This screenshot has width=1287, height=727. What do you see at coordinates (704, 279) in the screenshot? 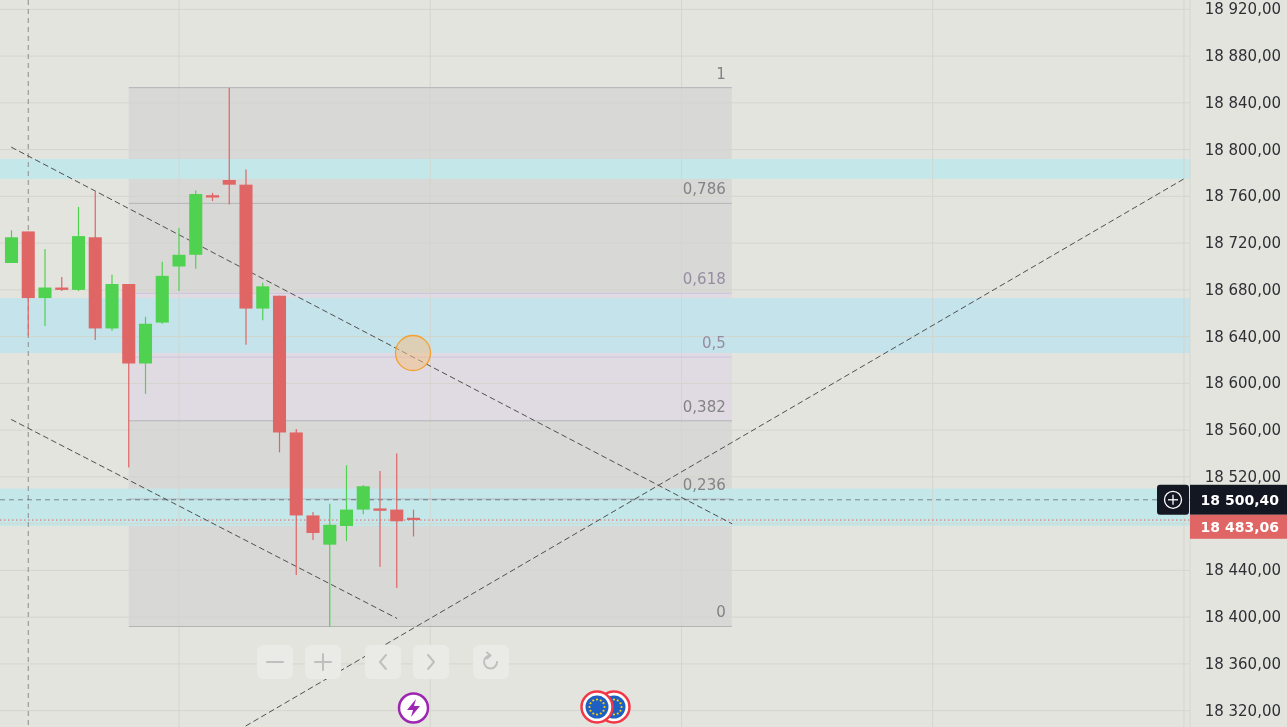
I see `annotation: 0,618` at bounding box center [704, 279].